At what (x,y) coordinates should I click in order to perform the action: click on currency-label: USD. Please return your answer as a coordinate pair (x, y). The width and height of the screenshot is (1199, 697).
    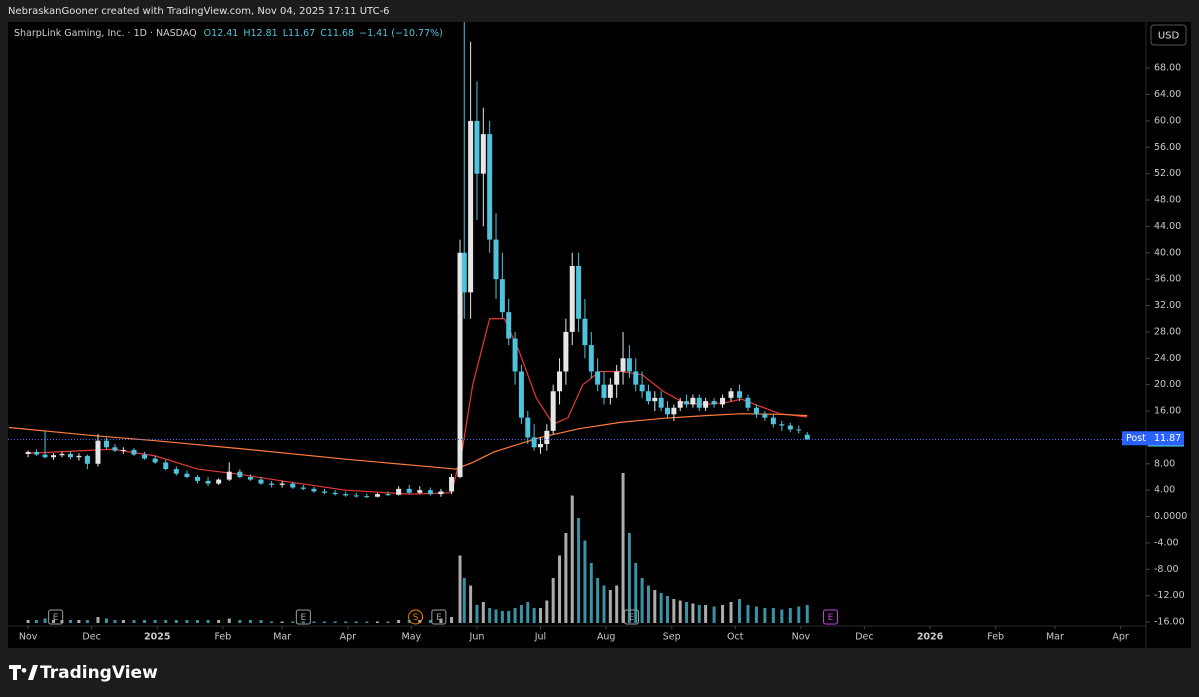
    Looking at the image, I should click on (1169, 36).